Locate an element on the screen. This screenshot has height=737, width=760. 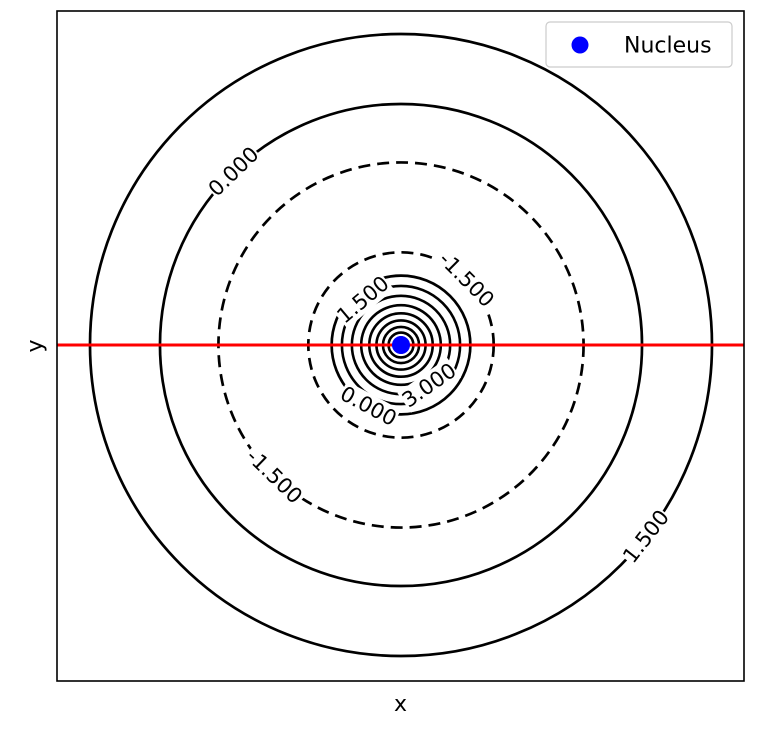
nucleus-group is located at coordinates (401, 345).